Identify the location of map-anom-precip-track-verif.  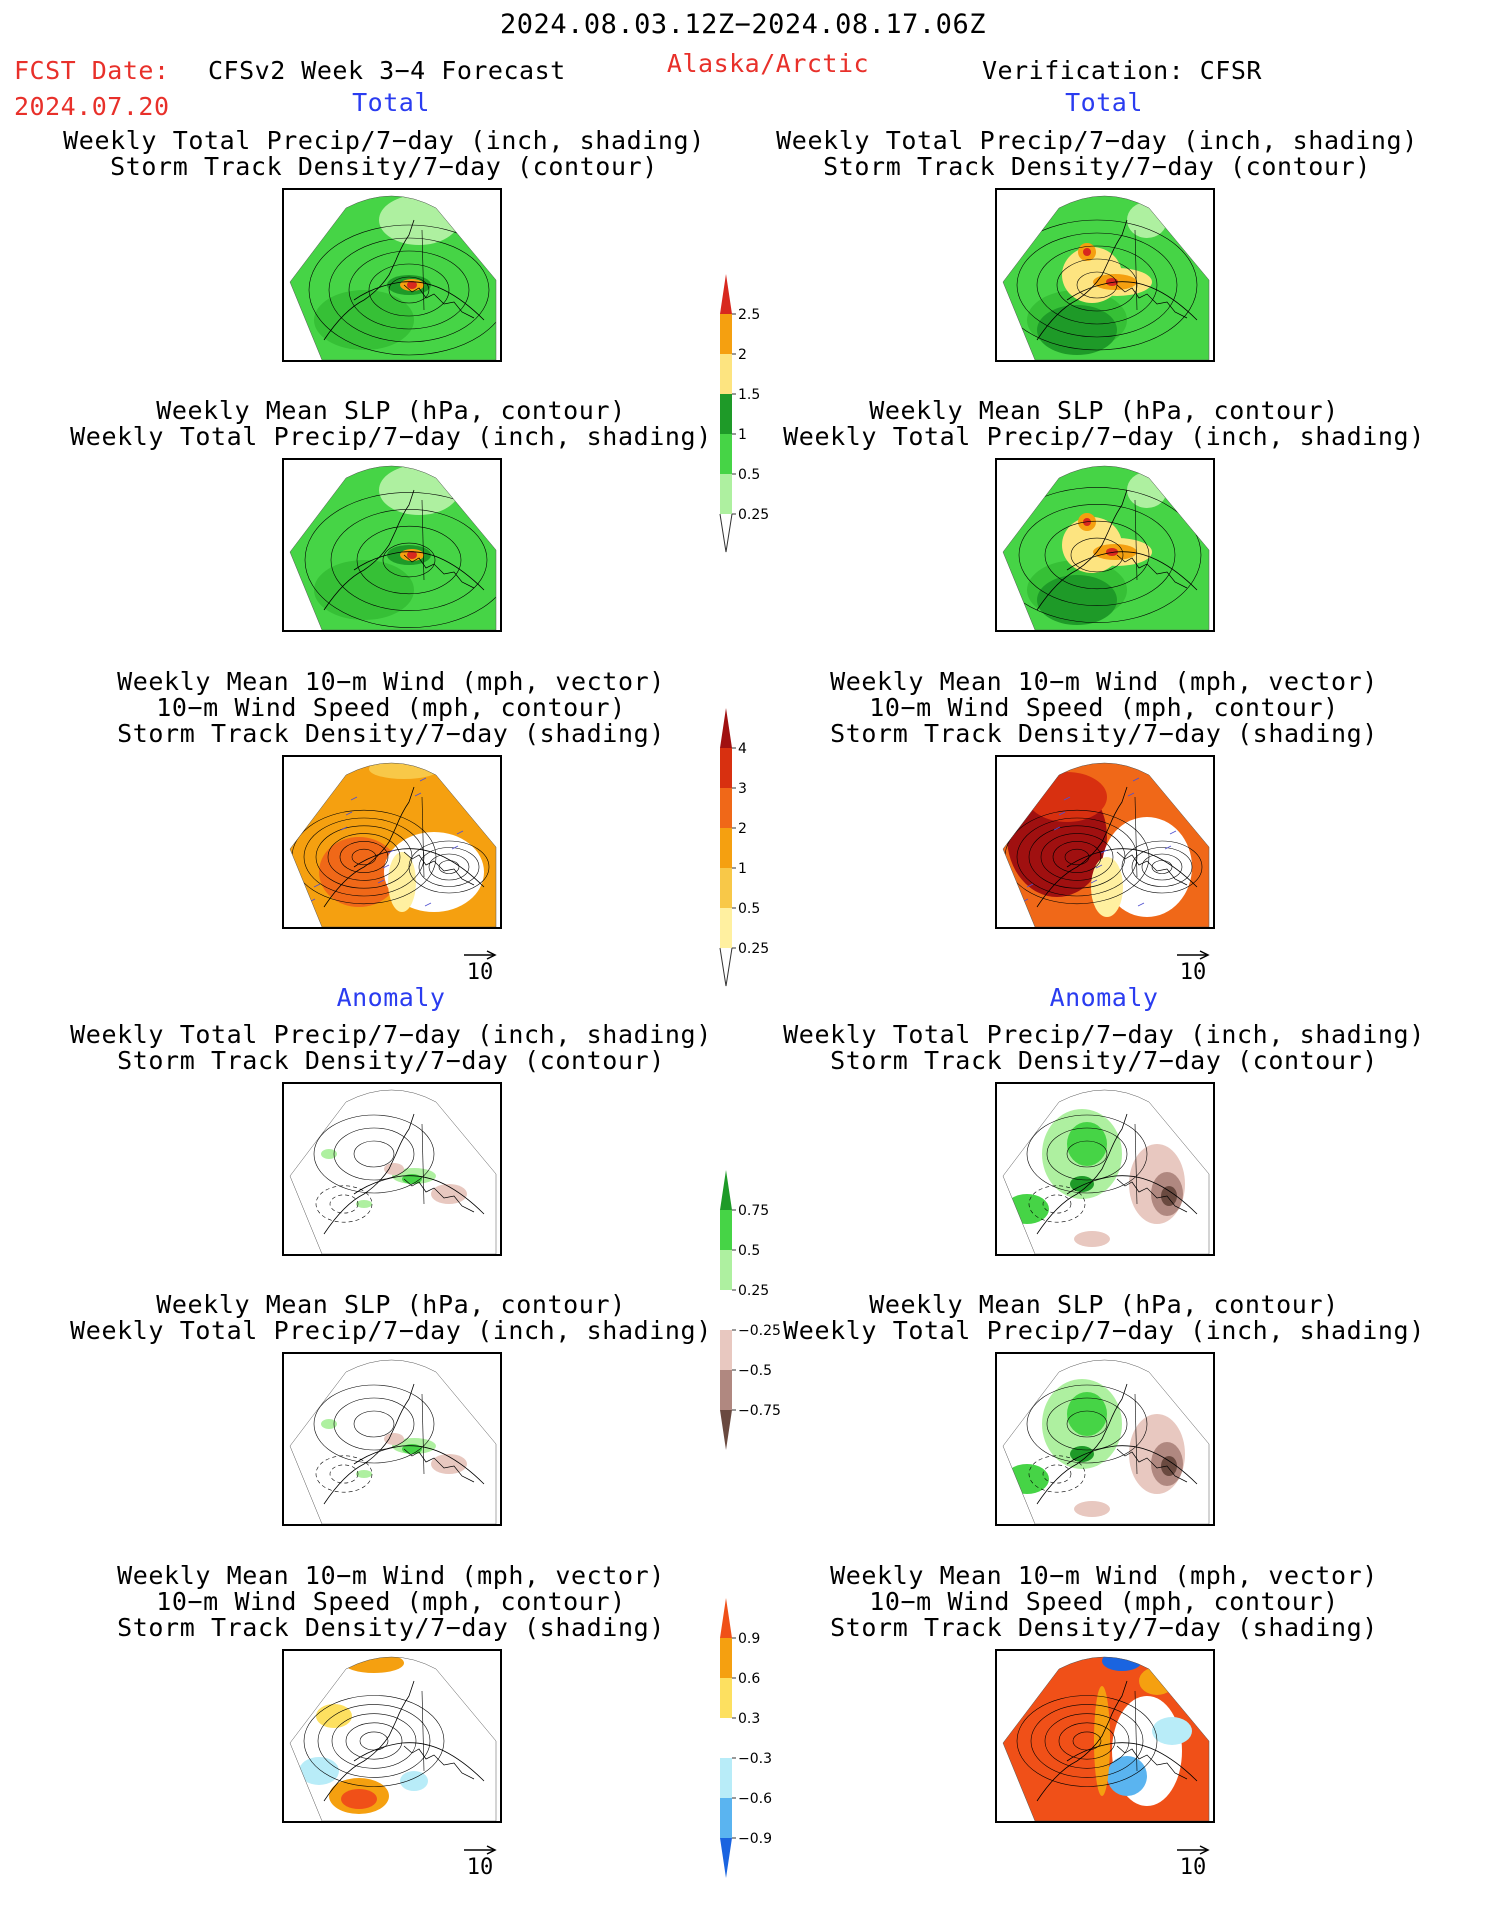
(1105, 1169).